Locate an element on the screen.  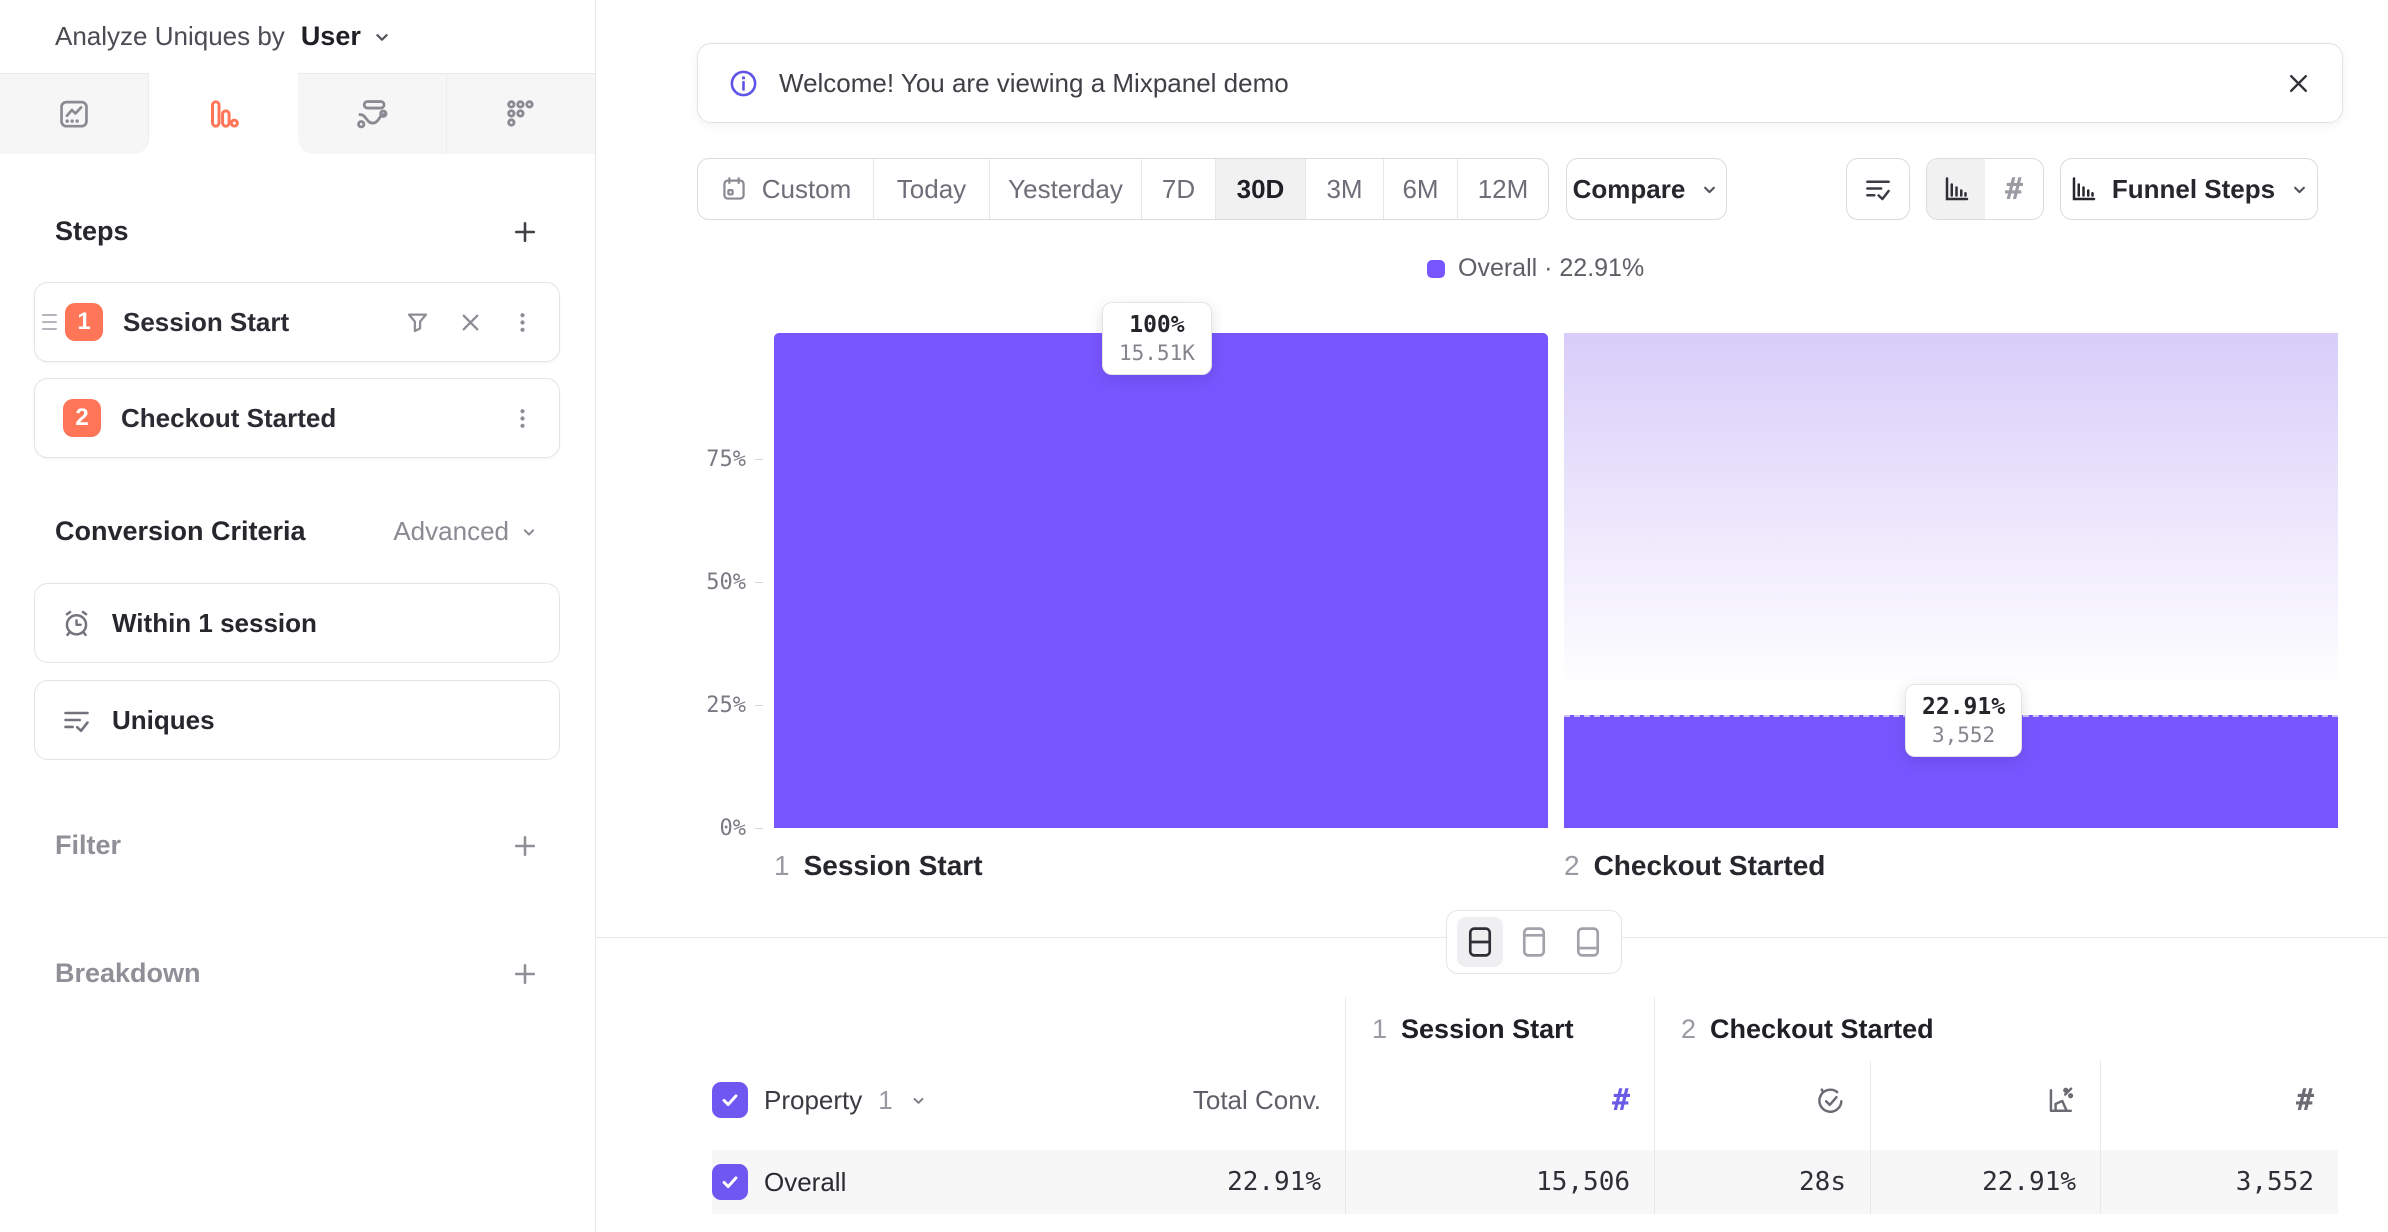
funnel-bar is located at coordinates (1161, 580).